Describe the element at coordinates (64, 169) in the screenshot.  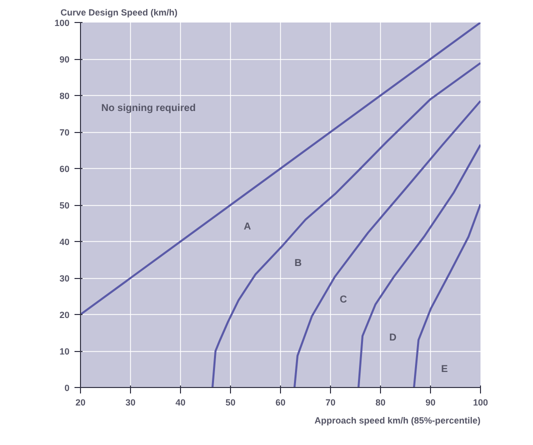
I see `y-tick-label: 60` at that location.